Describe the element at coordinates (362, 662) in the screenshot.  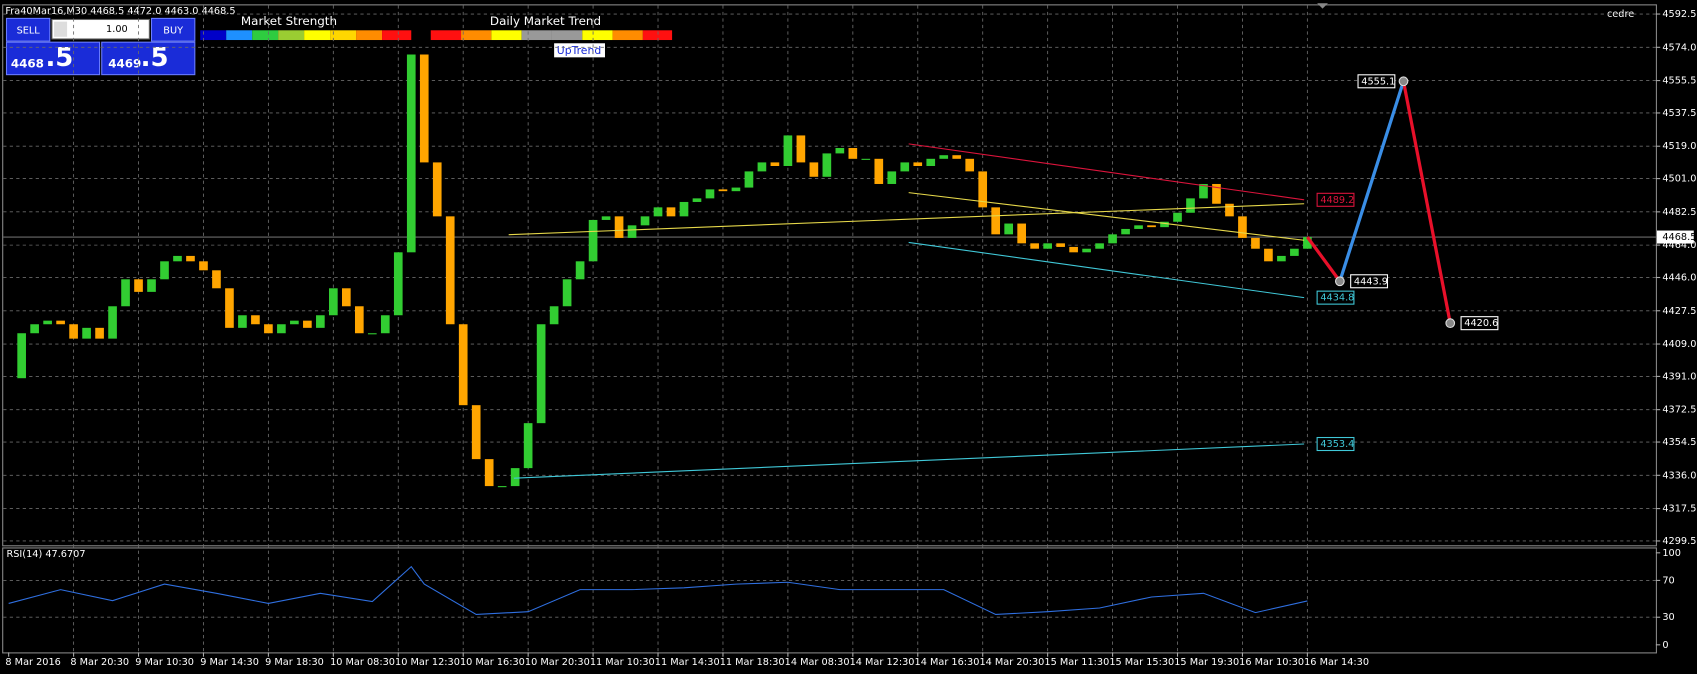
I see `x-tick-label: 10 Mar 08:30` at that location.